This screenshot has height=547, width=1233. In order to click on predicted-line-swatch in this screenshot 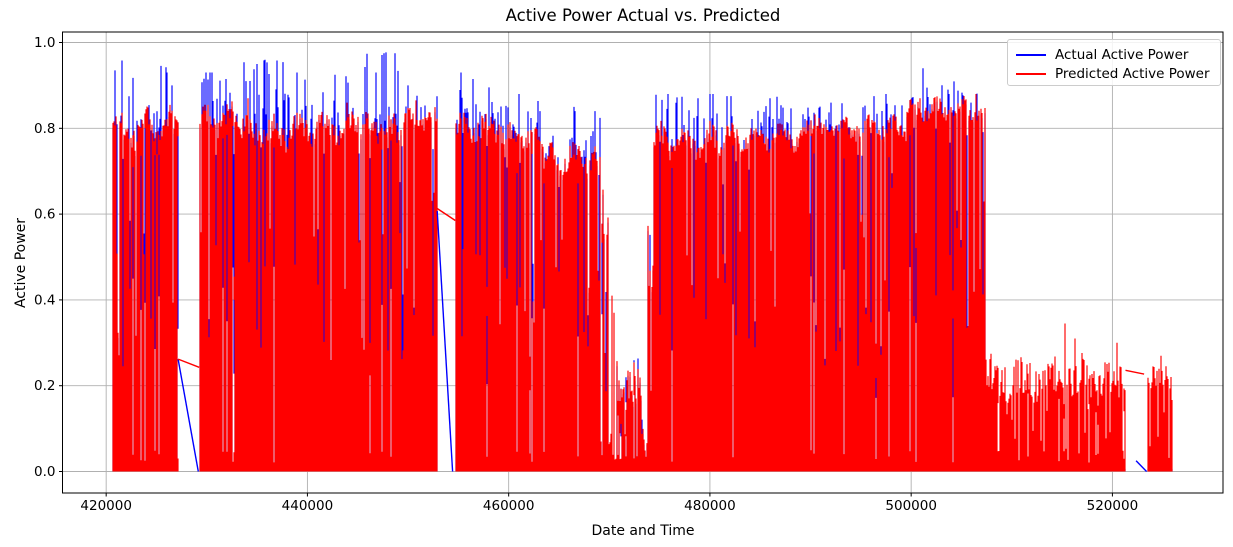, I will do `click(1031, 73)`.